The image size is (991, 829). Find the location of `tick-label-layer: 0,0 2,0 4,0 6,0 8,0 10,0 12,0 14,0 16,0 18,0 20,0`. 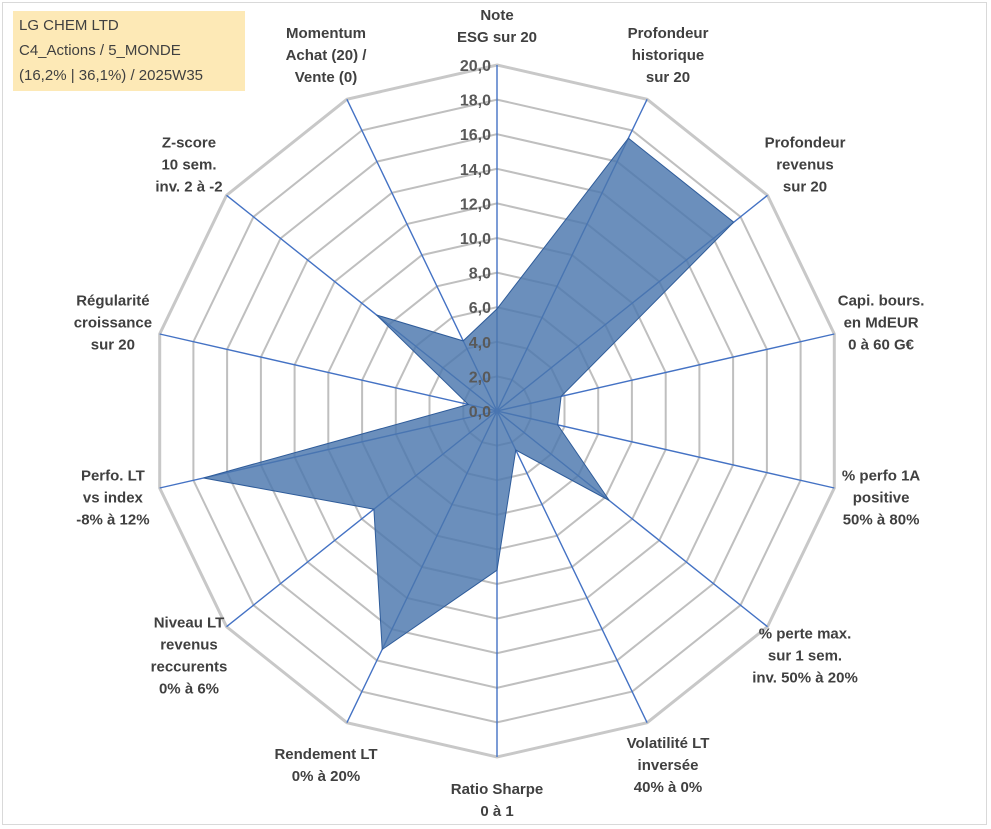

tick-label-layer: 0,0 2,0 4,0 6,0 8,0 10,0 12,0 14,0 16,0 18,0 20,0 is located at coordinates (475, 239).